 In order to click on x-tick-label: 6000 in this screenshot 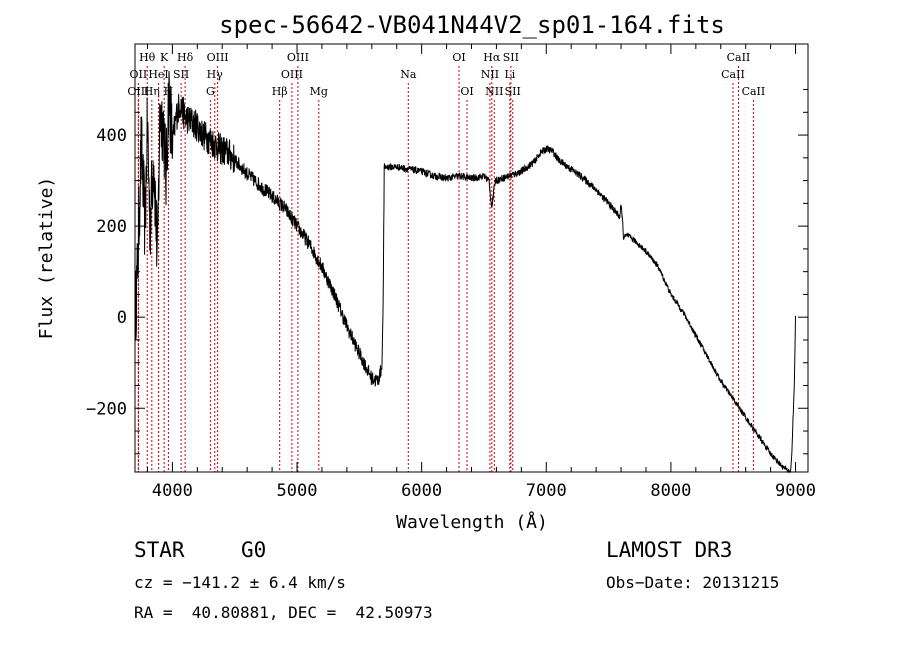, I will do `click(421, 491)`.